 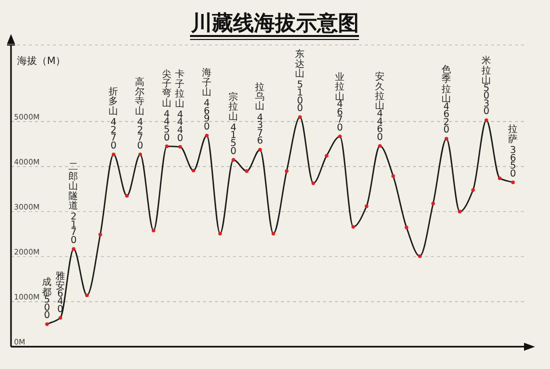 I want to click on data-label: 拉萨 3650, so click(x=513, y=151).